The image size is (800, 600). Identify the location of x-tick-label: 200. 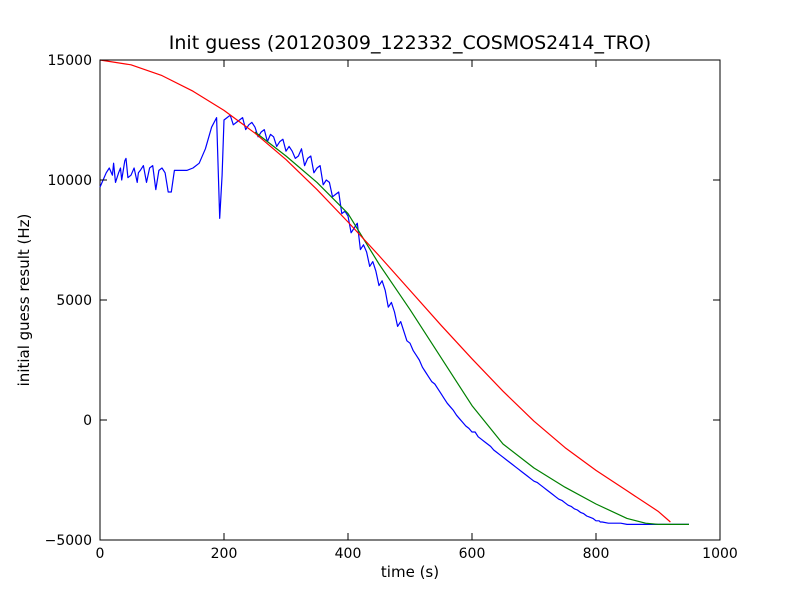
(224, 554).